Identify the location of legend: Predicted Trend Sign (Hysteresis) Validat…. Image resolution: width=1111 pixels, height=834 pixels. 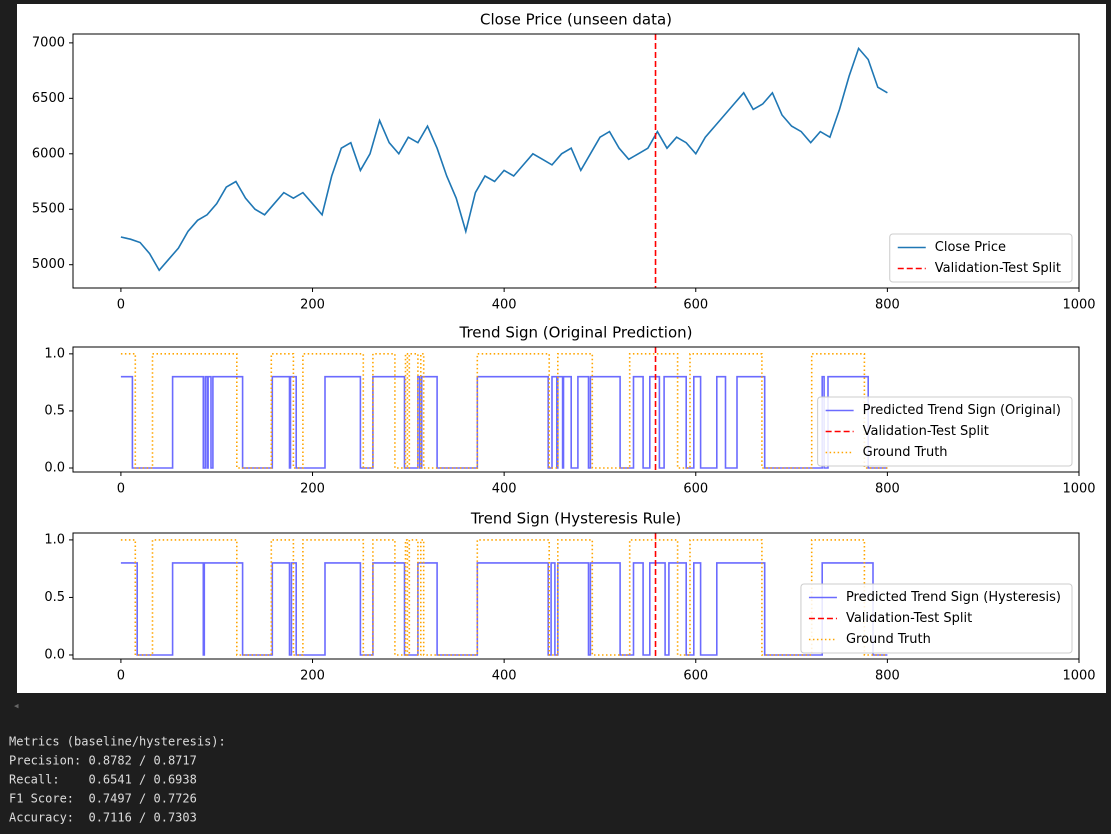
(936, 618).